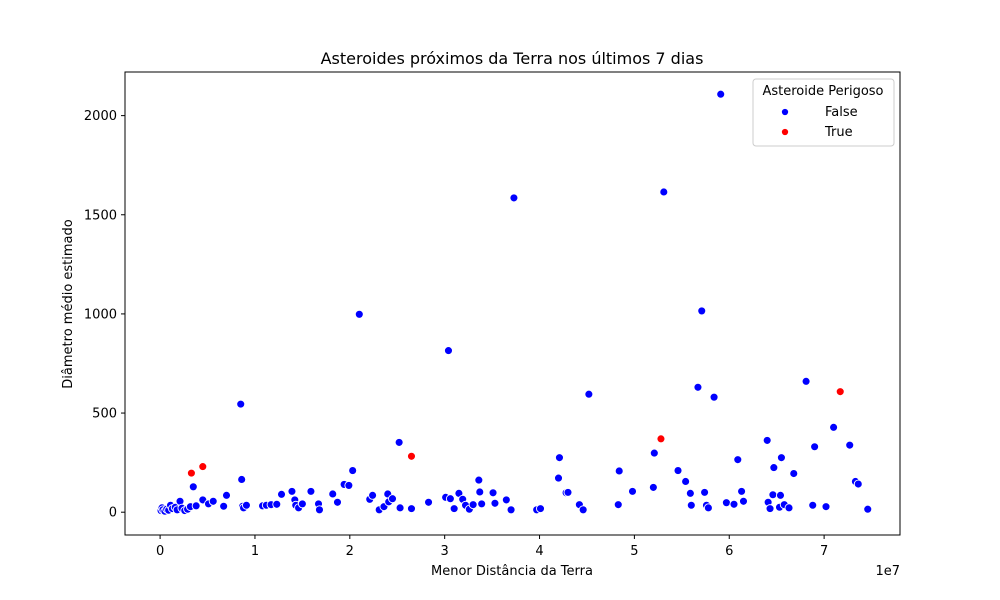 This screenshot has width=1000, height=600. I want to click on y-tick-label: 2000, so click(100, 116).